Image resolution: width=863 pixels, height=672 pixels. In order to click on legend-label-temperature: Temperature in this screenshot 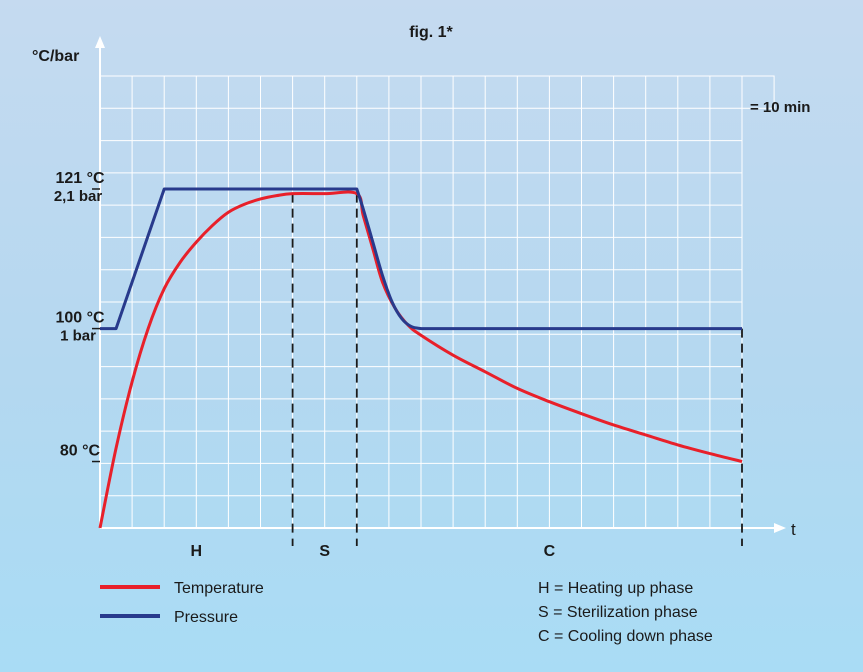, I will do `click(219, 588)`.